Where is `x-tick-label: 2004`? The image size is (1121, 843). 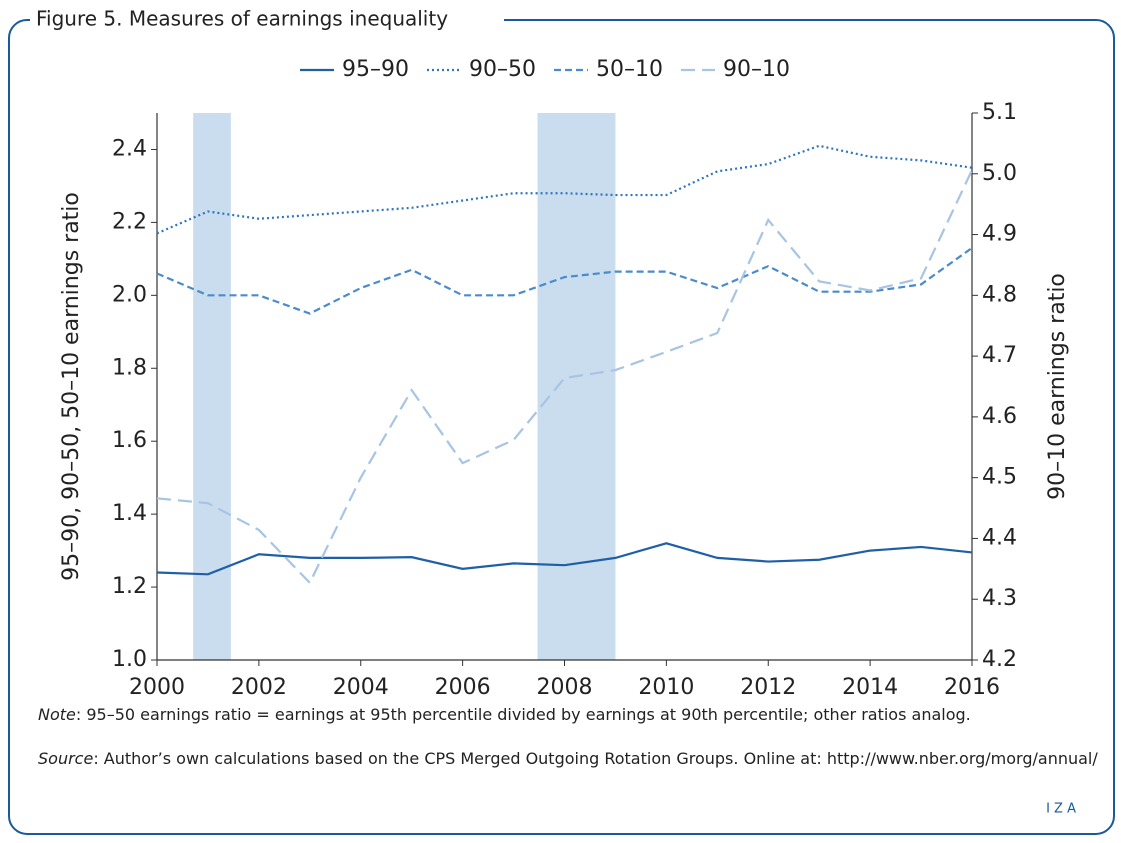
x-tick-label: 2004 is located at coordinates (361, 687).